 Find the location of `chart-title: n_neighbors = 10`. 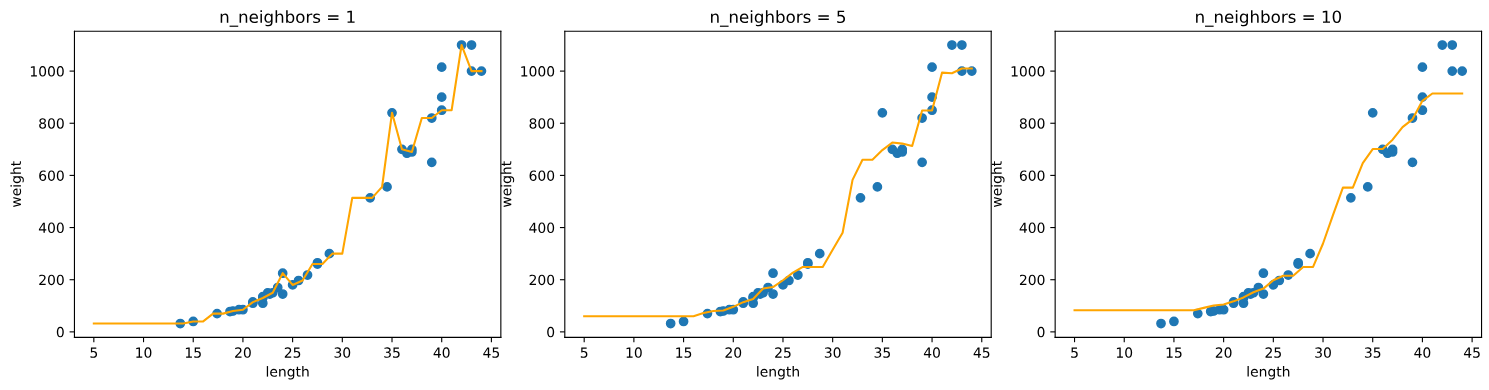

chart-title: n_neighbors = 10 is located at coordinates (1269, 18).